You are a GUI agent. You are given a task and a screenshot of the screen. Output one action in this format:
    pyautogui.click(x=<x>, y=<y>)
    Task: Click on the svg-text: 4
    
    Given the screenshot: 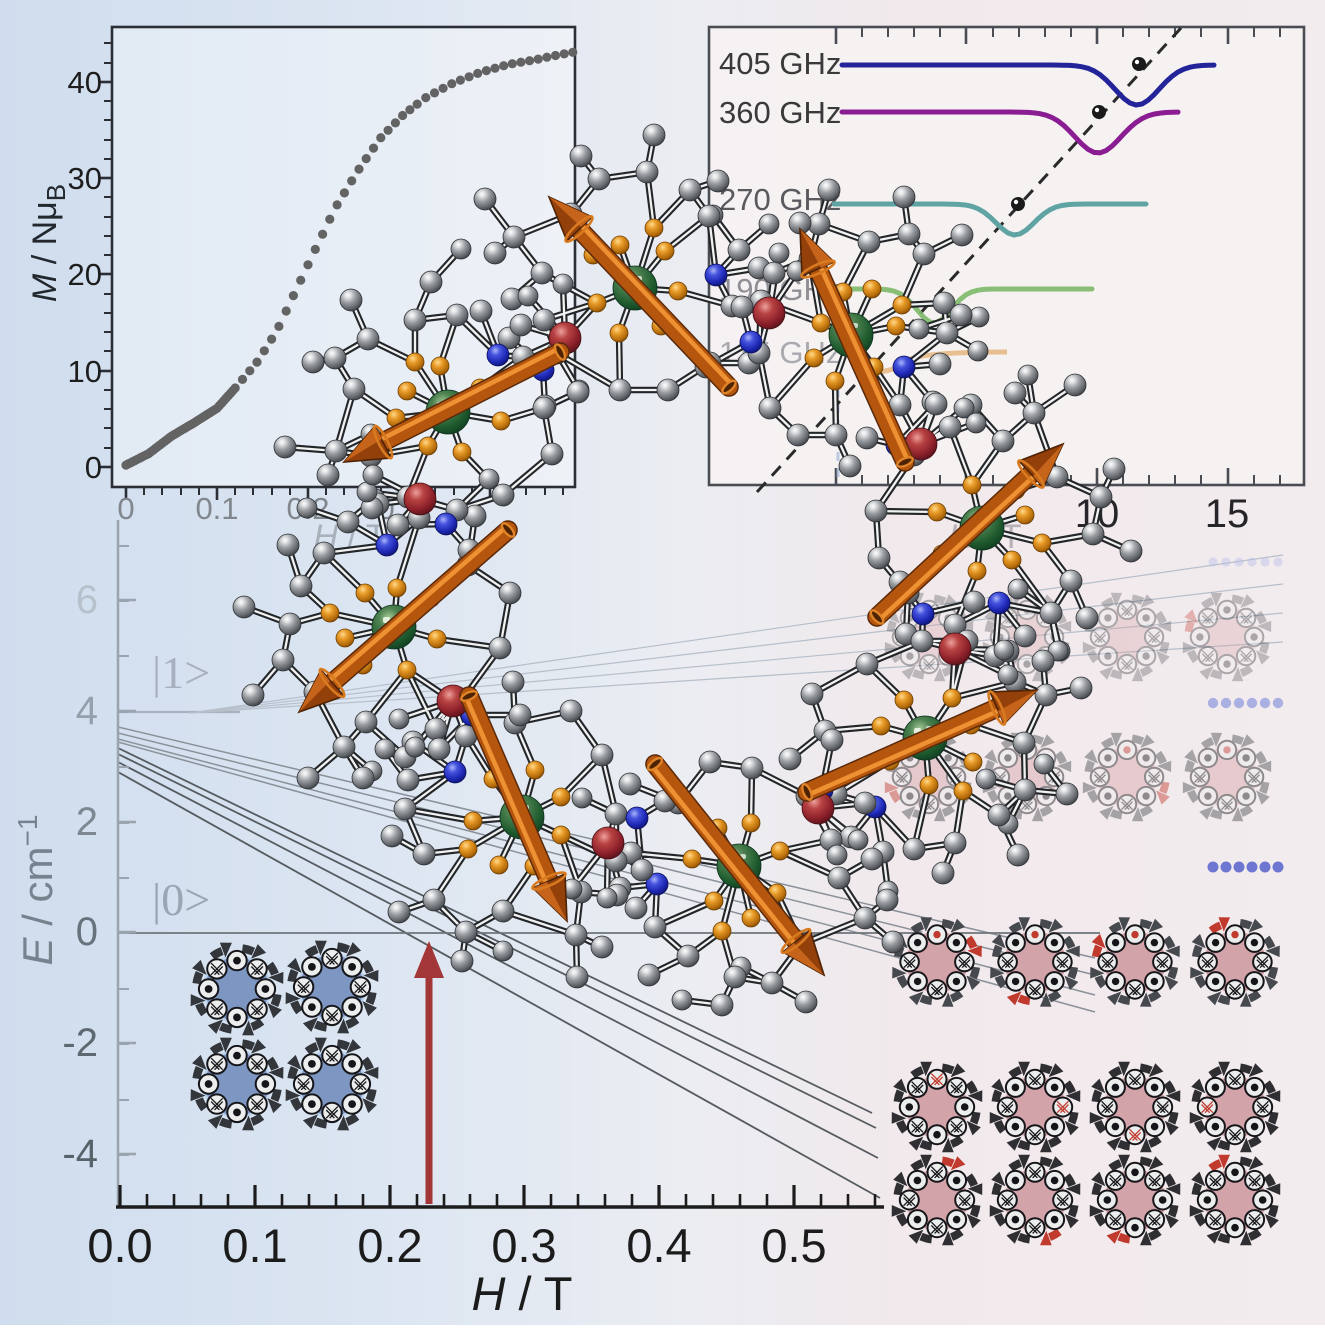 What is the action you would take?
    pyautogui.click(x=87, y=711)
    